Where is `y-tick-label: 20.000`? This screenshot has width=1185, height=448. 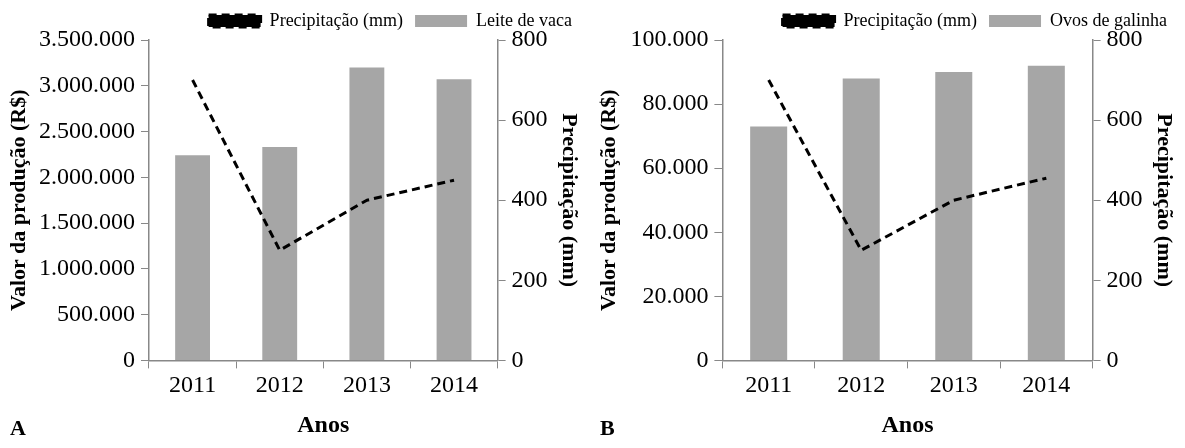
y-tick-label: 20.000 is located at coordinates (675, 294).